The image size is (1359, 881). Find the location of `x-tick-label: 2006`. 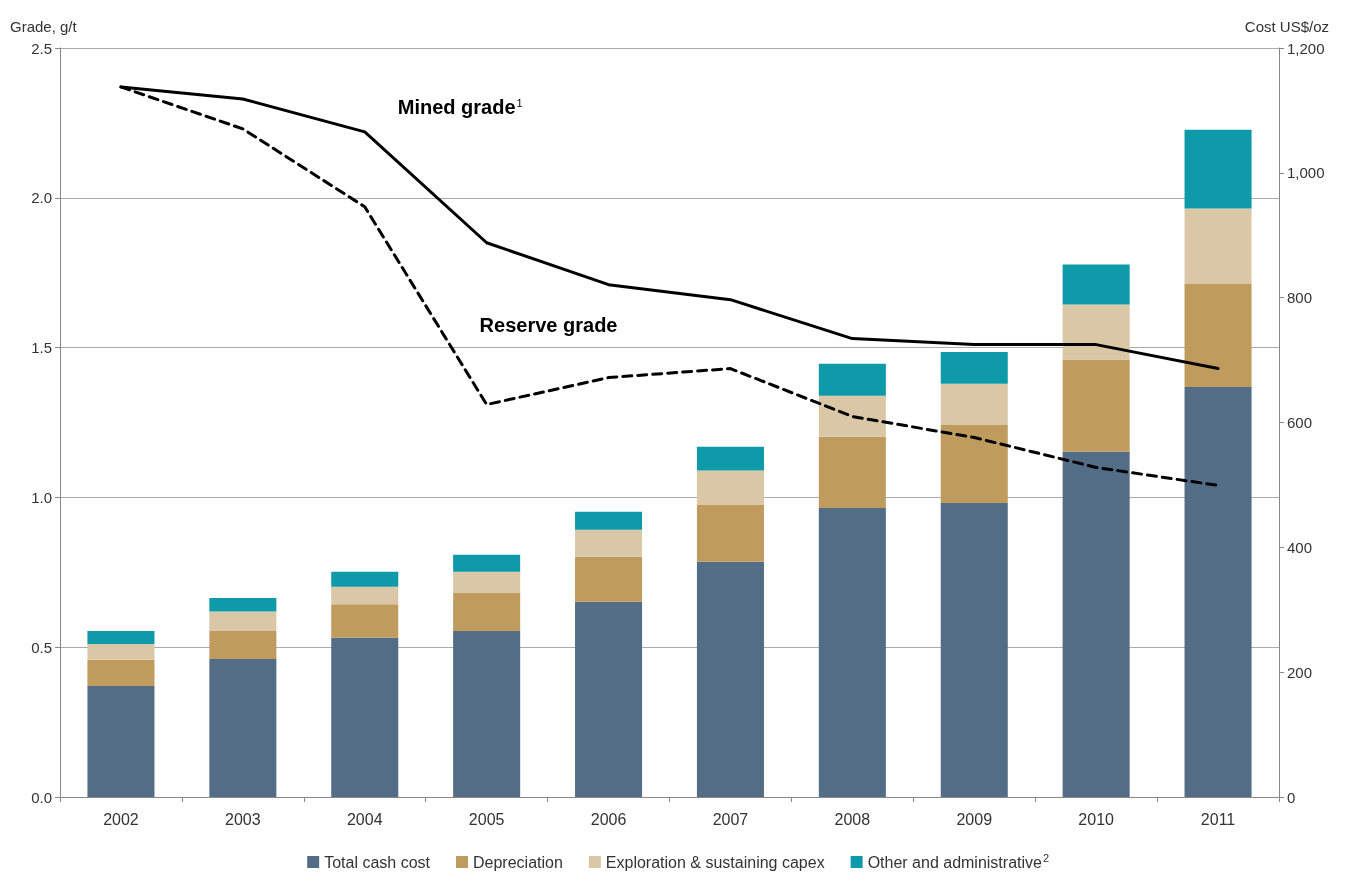

x-tick-label: 2006 is located at coordinates (608, 819).